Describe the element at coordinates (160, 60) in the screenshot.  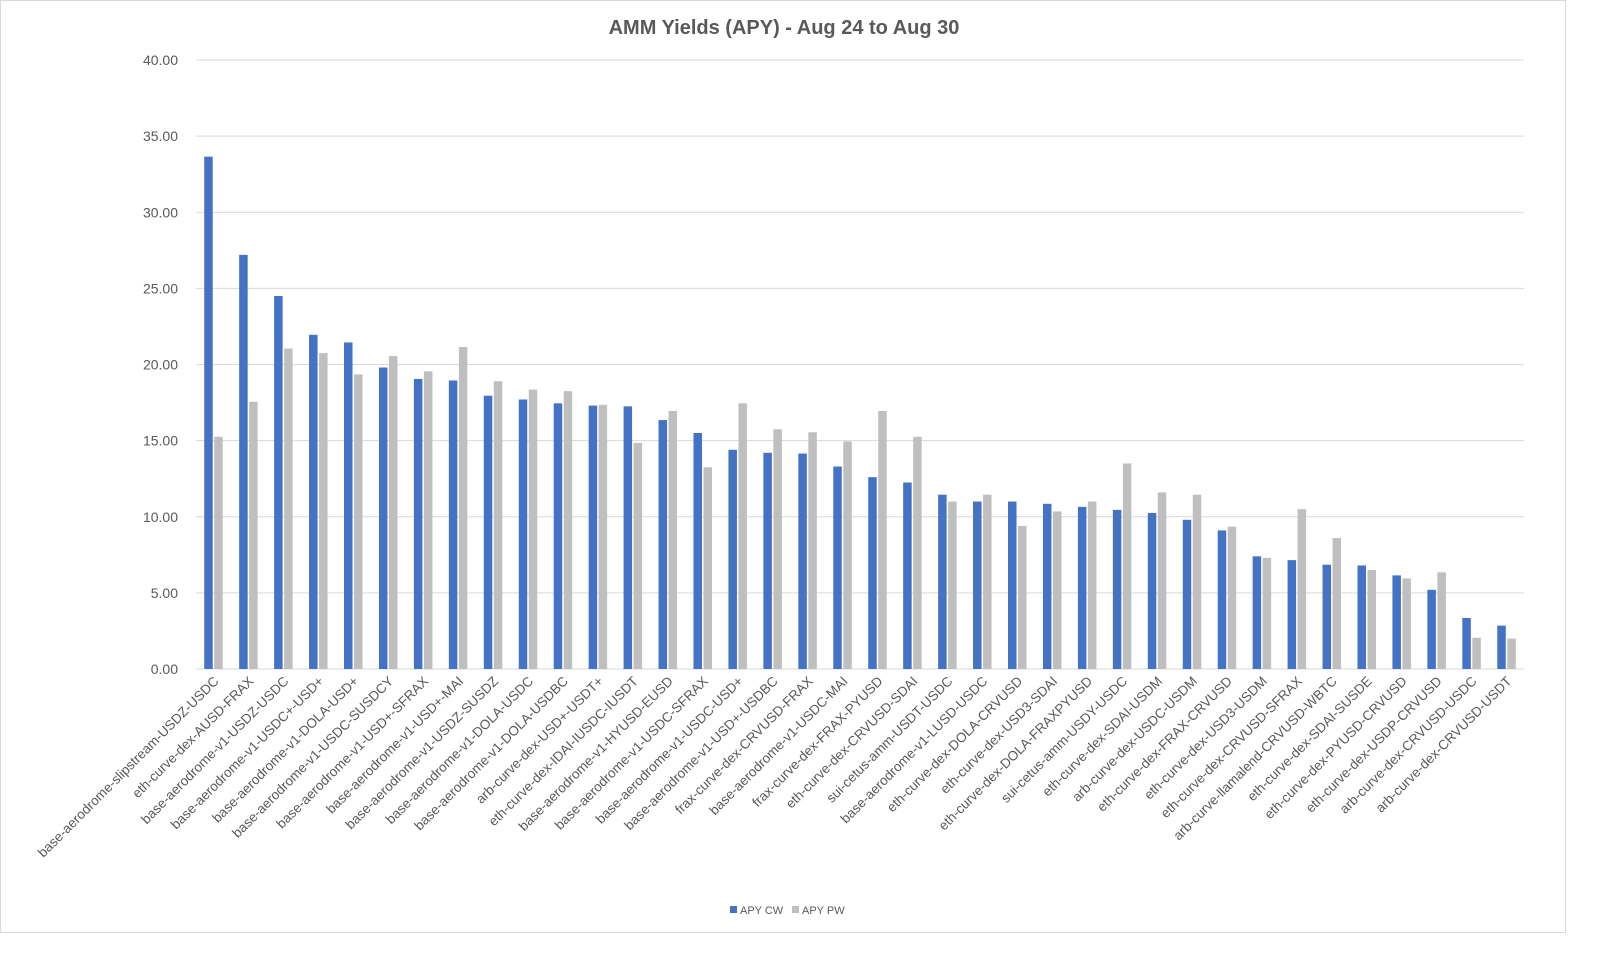
I see `y-tick-label: 40.00` at that location.